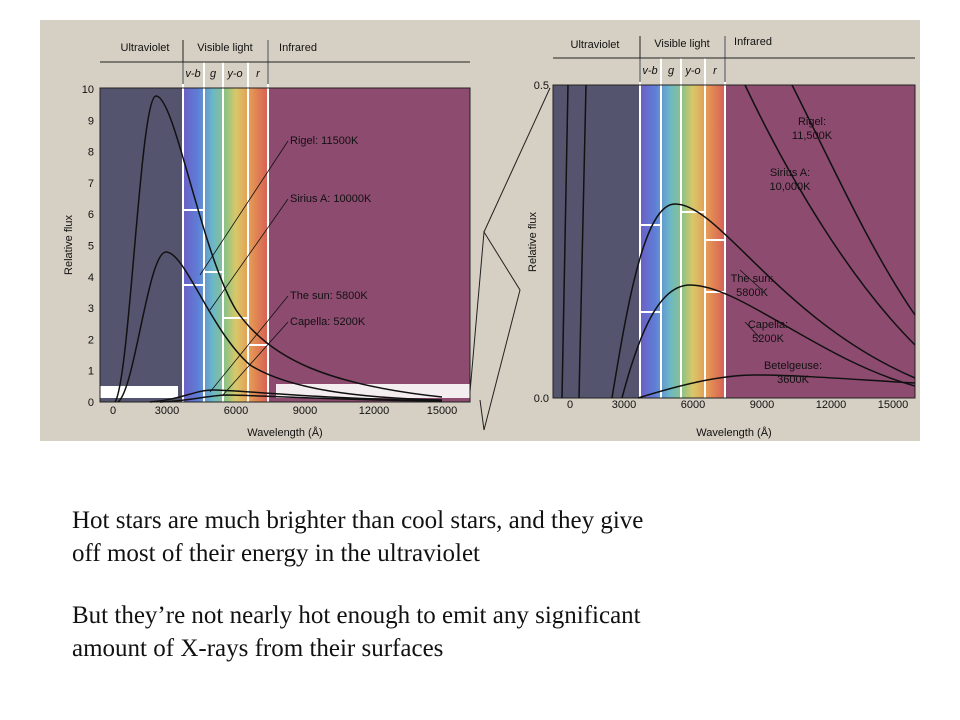 Image resolution: width=960 pixels, height=720 pixels. I want to click on curve-label: The sun:, so click(752, 279).